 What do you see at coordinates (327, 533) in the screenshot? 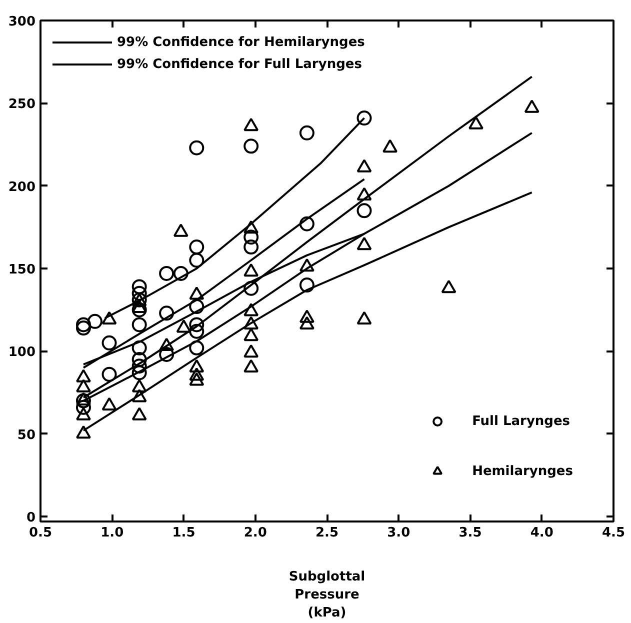
I see `x-tick-label: 2.5` at bounding box center [327, 533].